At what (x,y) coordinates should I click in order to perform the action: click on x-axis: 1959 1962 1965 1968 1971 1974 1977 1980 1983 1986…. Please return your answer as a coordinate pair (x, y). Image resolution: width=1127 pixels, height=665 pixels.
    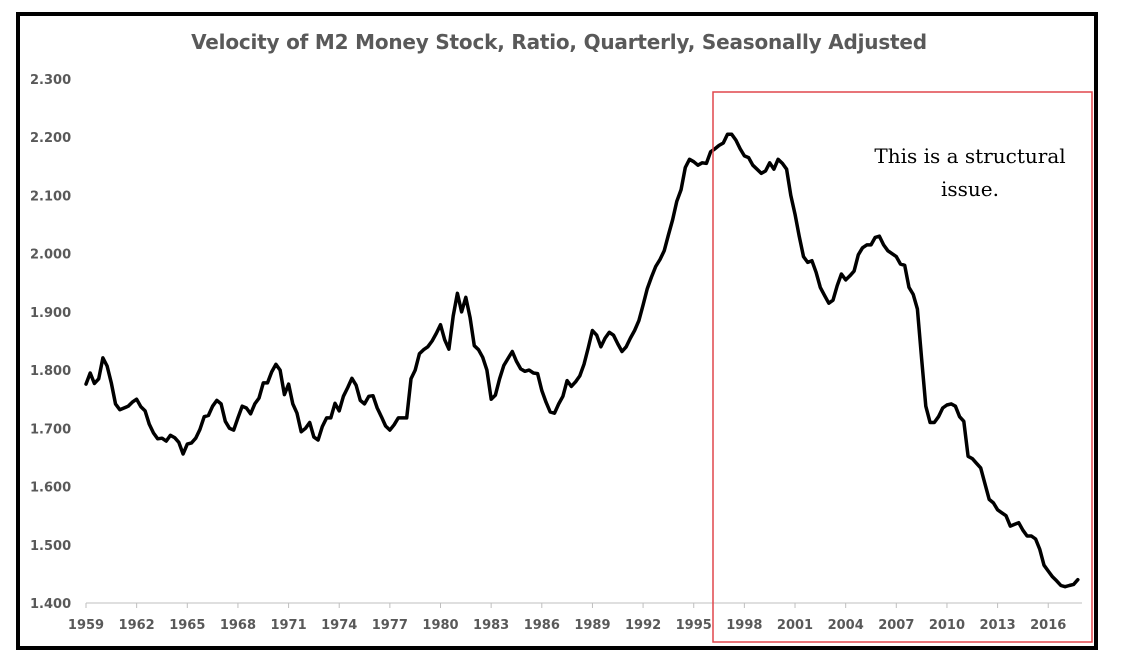
    Looking at the image, I should click on (575, 617).